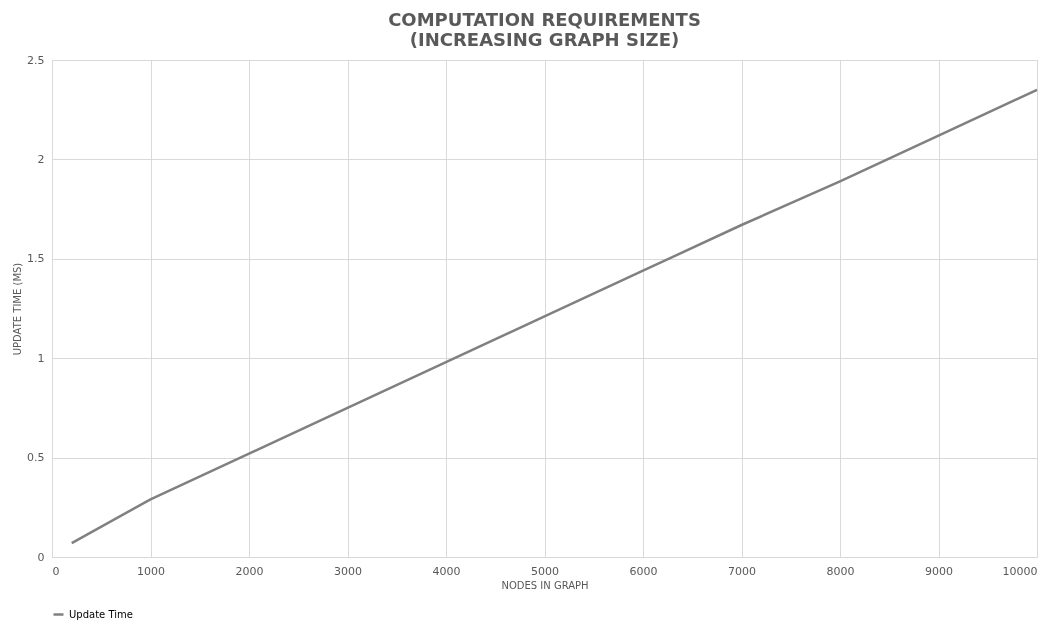 Image resolution: width=1051 pixels, height=632 pixels. Describe the element at coordinates (151, 571) in the screenshot. I see `x-tick-label: 1000` at that location.